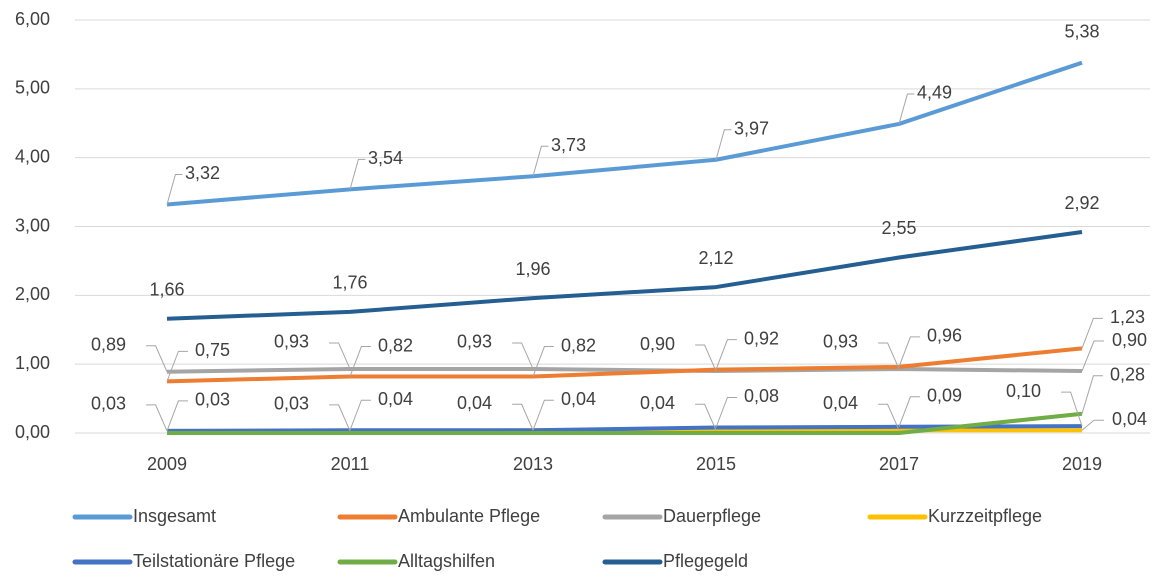 The width and height of the screenshot is (1168, 578). Describe the element at coordinates (469, 516) in the screenshot. I see `legend-label: Ambulante Pflege` at that location.